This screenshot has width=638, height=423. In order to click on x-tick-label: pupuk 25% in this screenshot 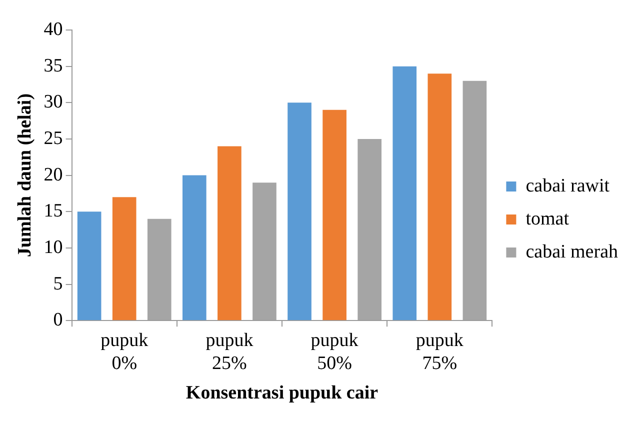, I will do `click(230, 352)`.